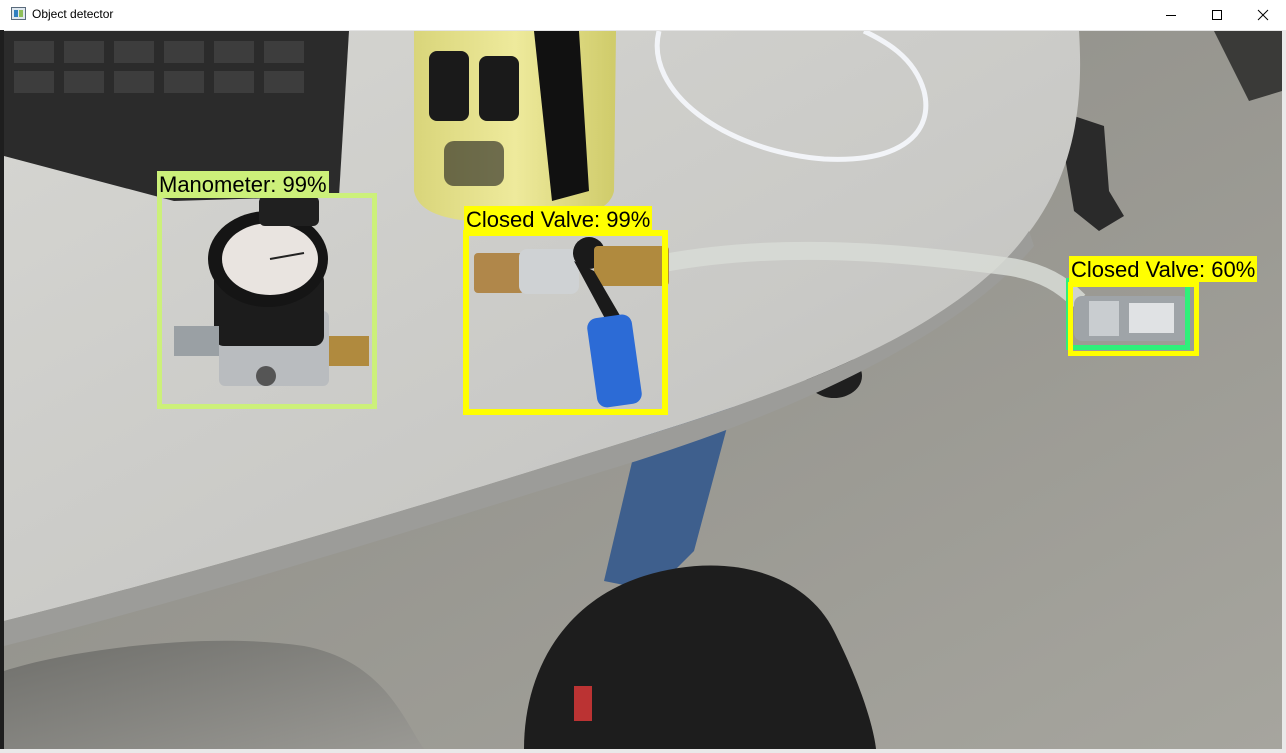  Describe the element at coordinates (1248, 66) in the screenshot. I see `chair-back` at that location.